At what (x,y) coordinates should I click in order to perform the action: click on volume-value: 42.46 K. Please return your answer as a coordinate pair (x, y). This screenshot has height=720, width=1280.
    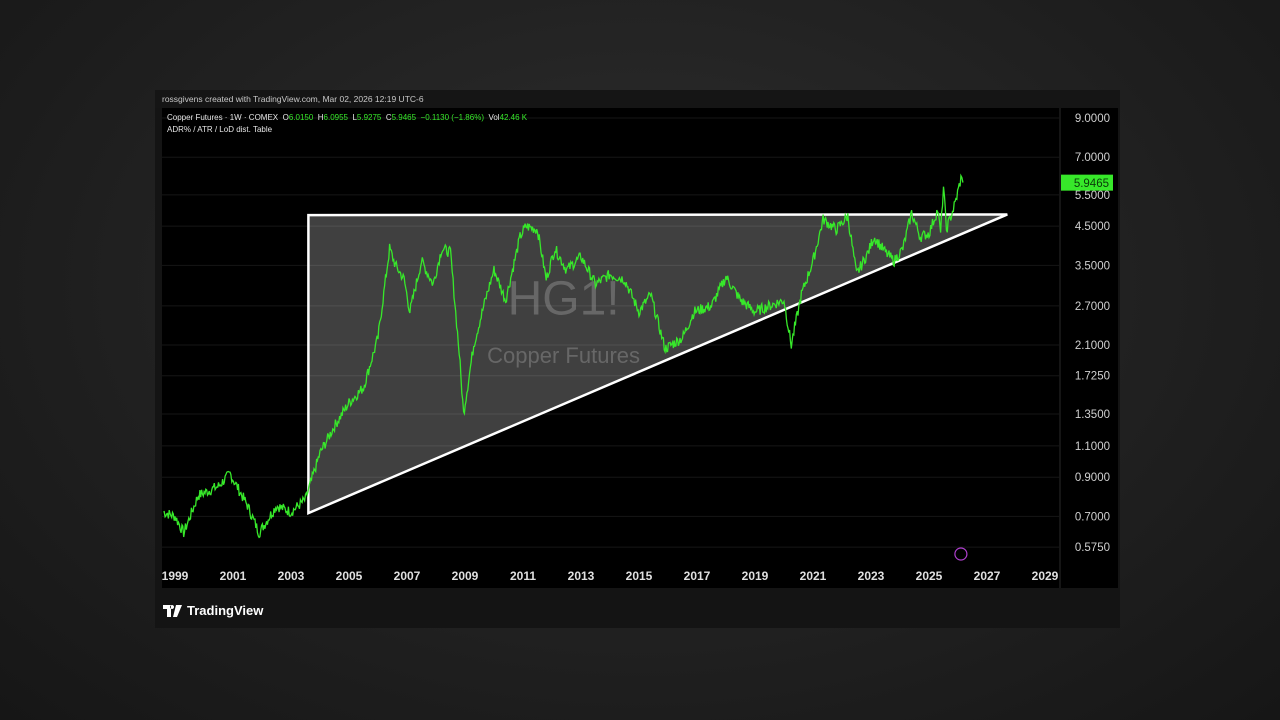
    Looking at the image, I should click on (513, 117).